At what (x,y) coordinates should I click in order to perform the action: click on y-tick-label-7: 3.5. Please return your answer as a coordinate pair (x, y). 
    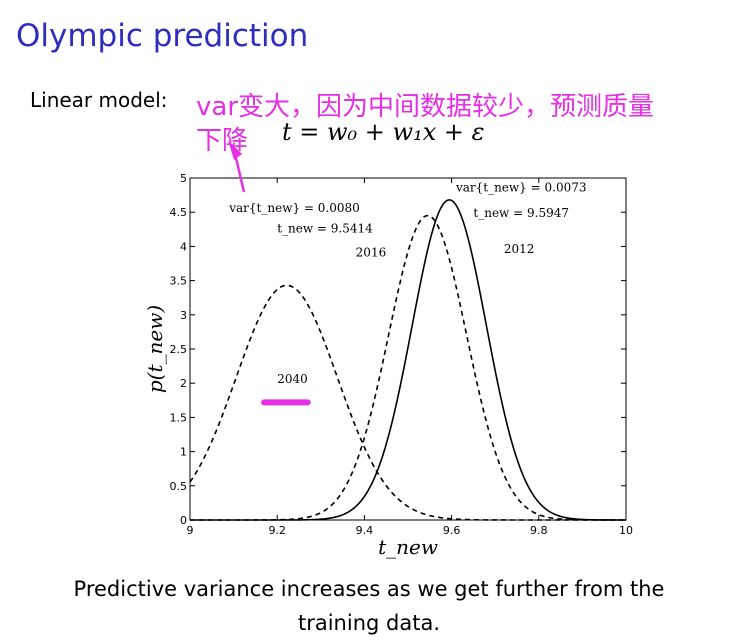
    Looking at the image, I should click on (179, 281).